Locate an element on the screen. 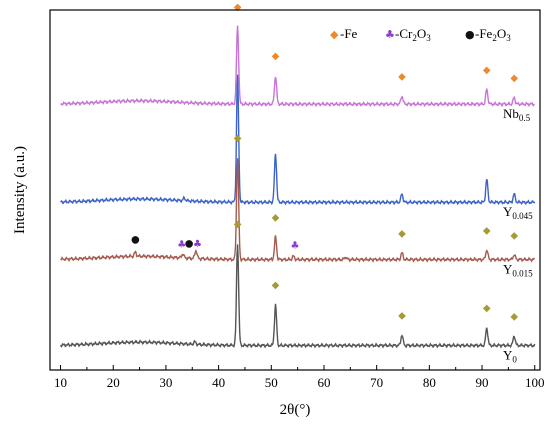 The height and width of the screenshot is (425, 550). x-tick-label: 40 is located at coordinates (218, 382).